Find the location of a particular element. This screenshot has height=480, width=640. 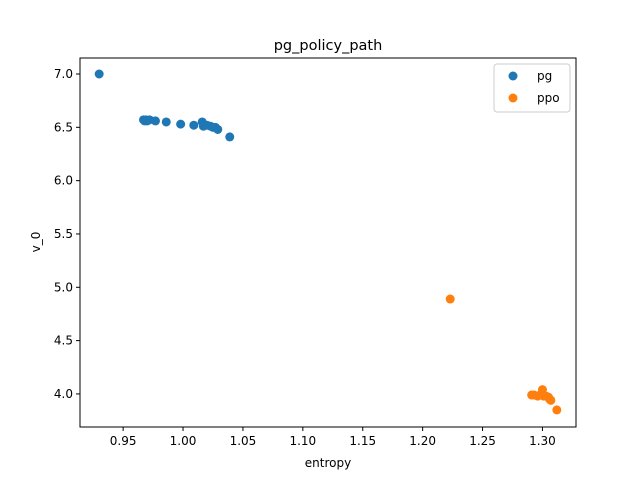

x-axis: 0.95 1.00 1.05 1.10 1.15 1.20 1.25 1.30 is located at coordinates (333, 437).